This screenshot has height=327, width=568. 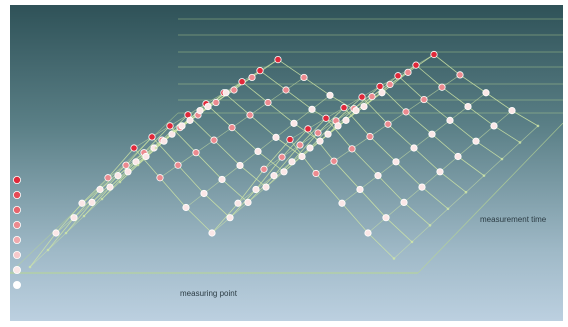 What do you see at coordinates (17, 254) in the screenshot?
I see `legend-level-6-dot` at bounding box center [17, 254].